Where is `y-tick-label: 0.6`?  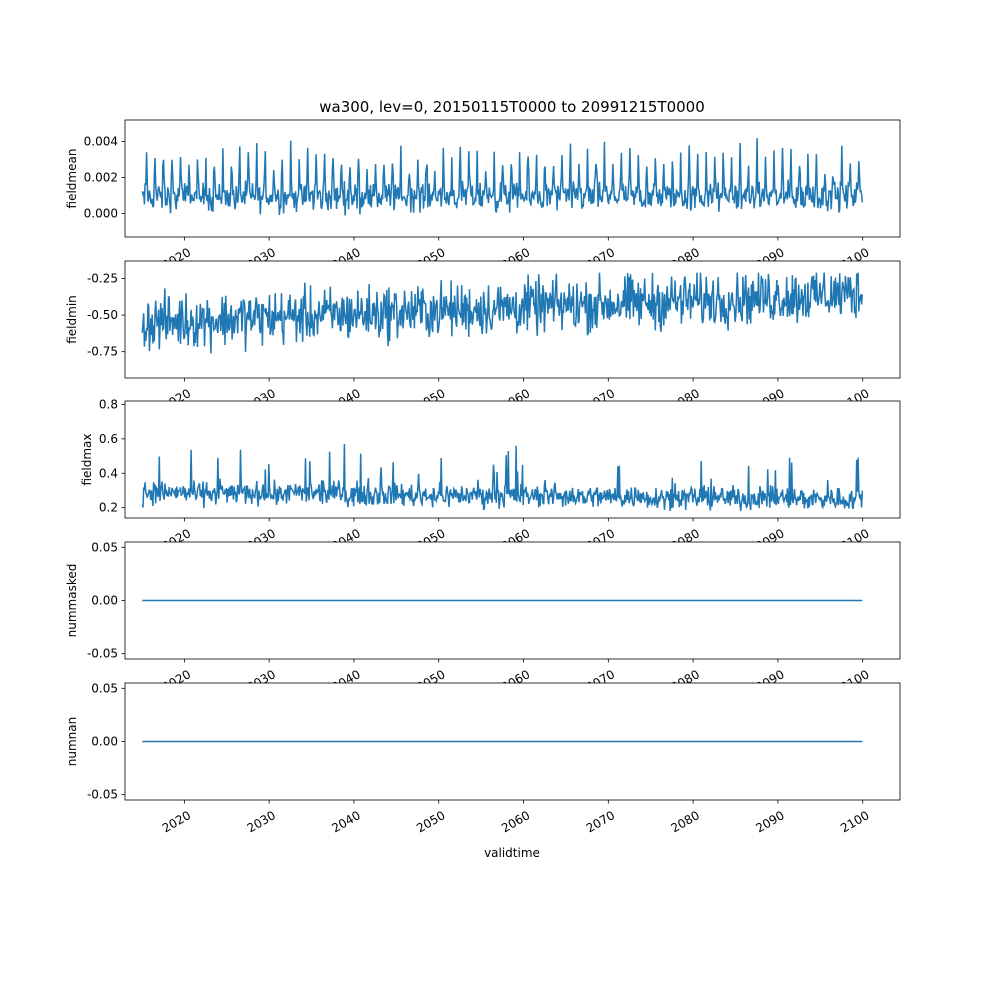 y-tick-label: 0.6 is located at coordinates (108, 439).